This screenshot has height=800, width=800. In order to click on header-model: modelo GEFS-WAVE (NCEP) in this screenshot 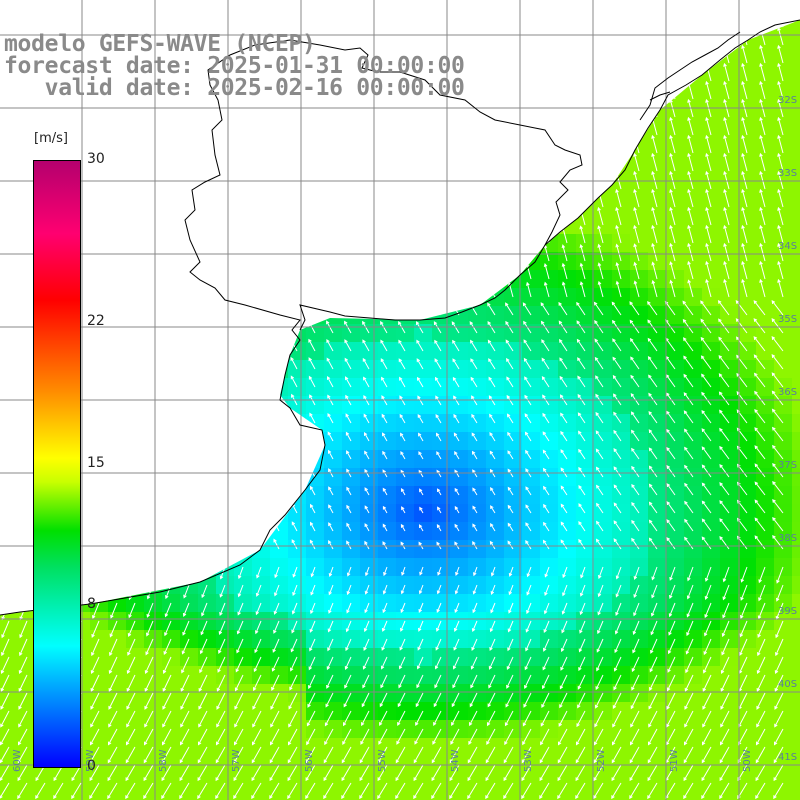, I will do `click(160, 44)`.